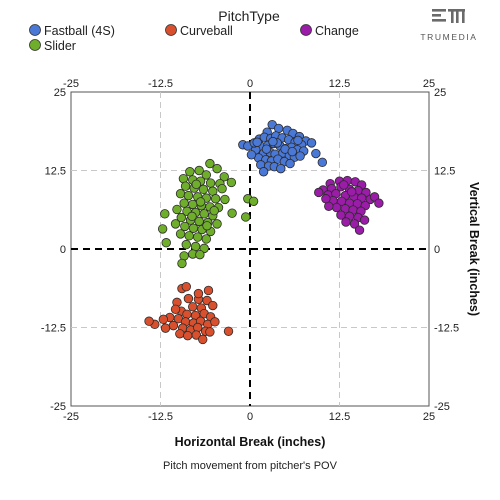  I want to click on x-tick-label-top: 25, so click(429, 84).